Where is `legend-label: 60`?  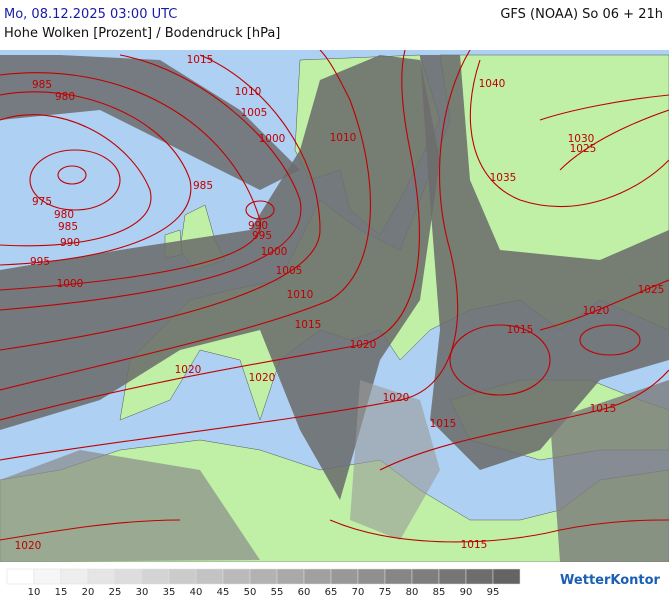
legend-label: 60 is located at coordinates (304, 592).